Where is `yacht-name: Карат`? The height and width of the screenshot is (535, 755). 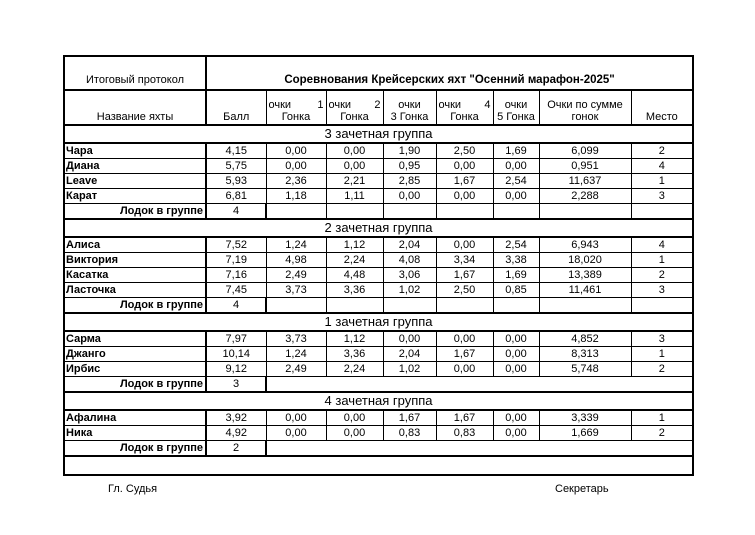 yacht-name: Карат is located at coordinates (135, 196).